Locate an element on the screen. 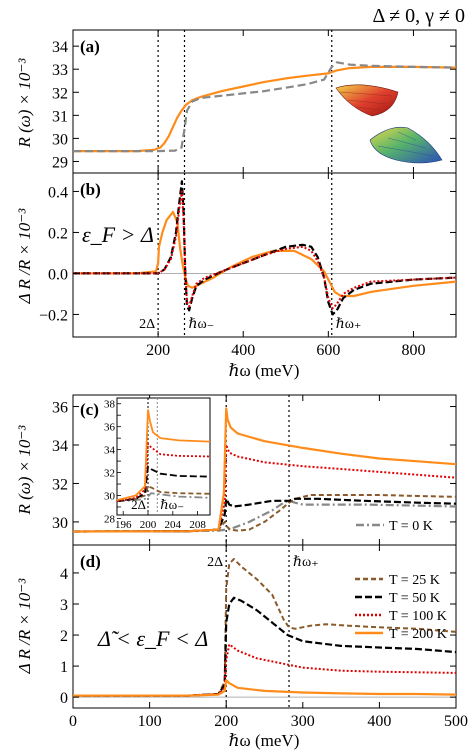 The width and height of the screenshot is (474, 754). panel-a-ytick-label-1: 30 is located at coordinates (60, 139).